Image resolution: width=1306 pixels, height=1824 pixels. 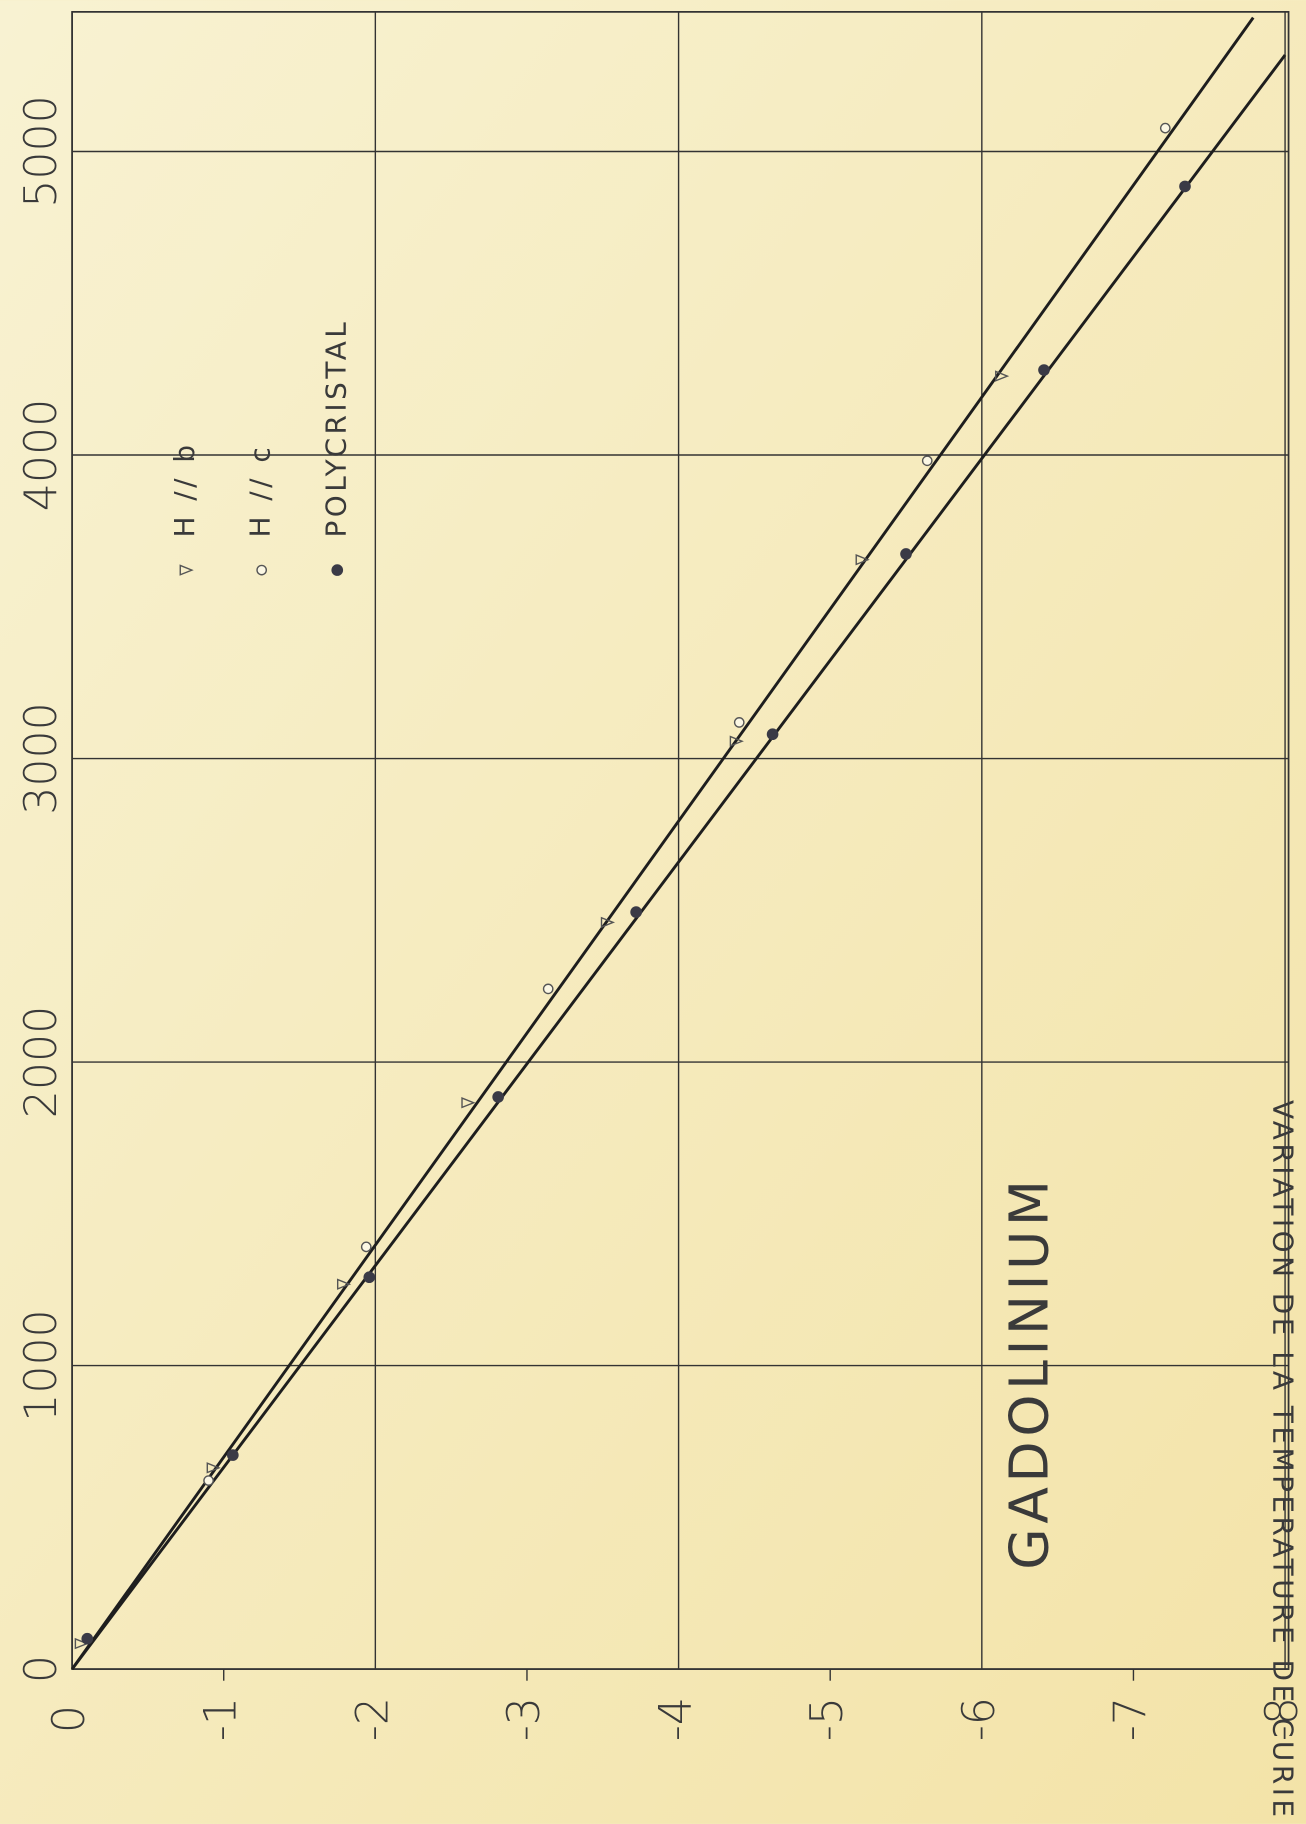 What do you see at coordinates (1130, 1719) in the screenshot?
I see `y-tick-label: -7` at bounding box center [1130, 1719].